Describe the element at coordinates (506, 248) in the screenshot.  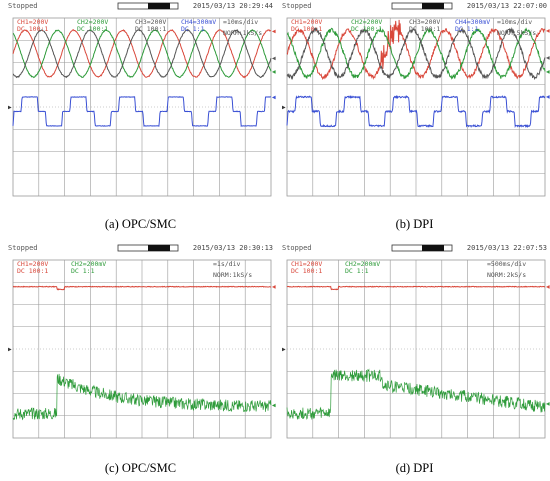
I see `timestamp: 2015/03/13 22:07:53` at that location.